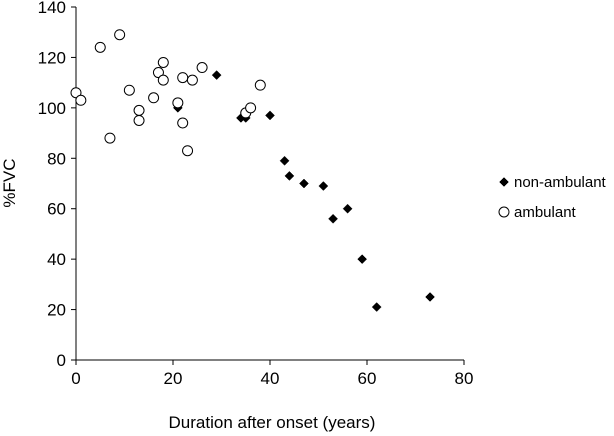  I want to click on y-tick-label: 100, so click(52, 108).